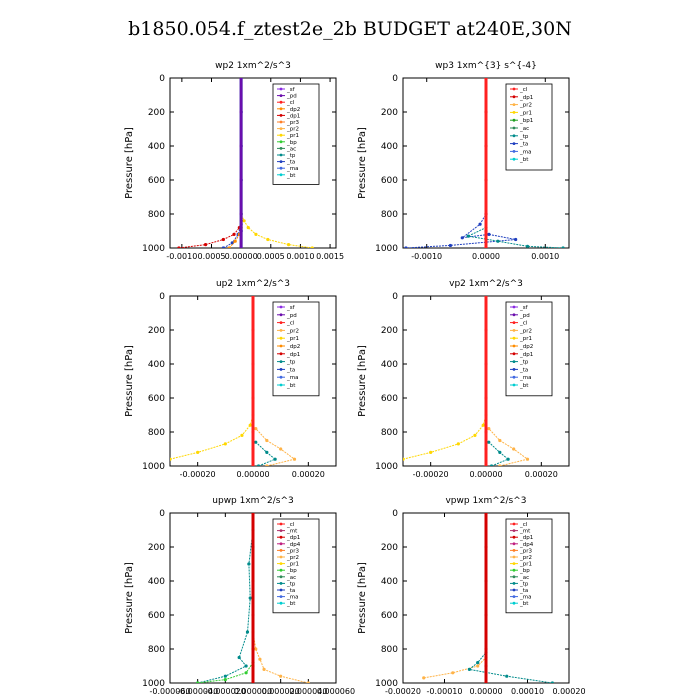  I want to click on chart-title: wp2 1xm^2/s^3, so click(253, 66).